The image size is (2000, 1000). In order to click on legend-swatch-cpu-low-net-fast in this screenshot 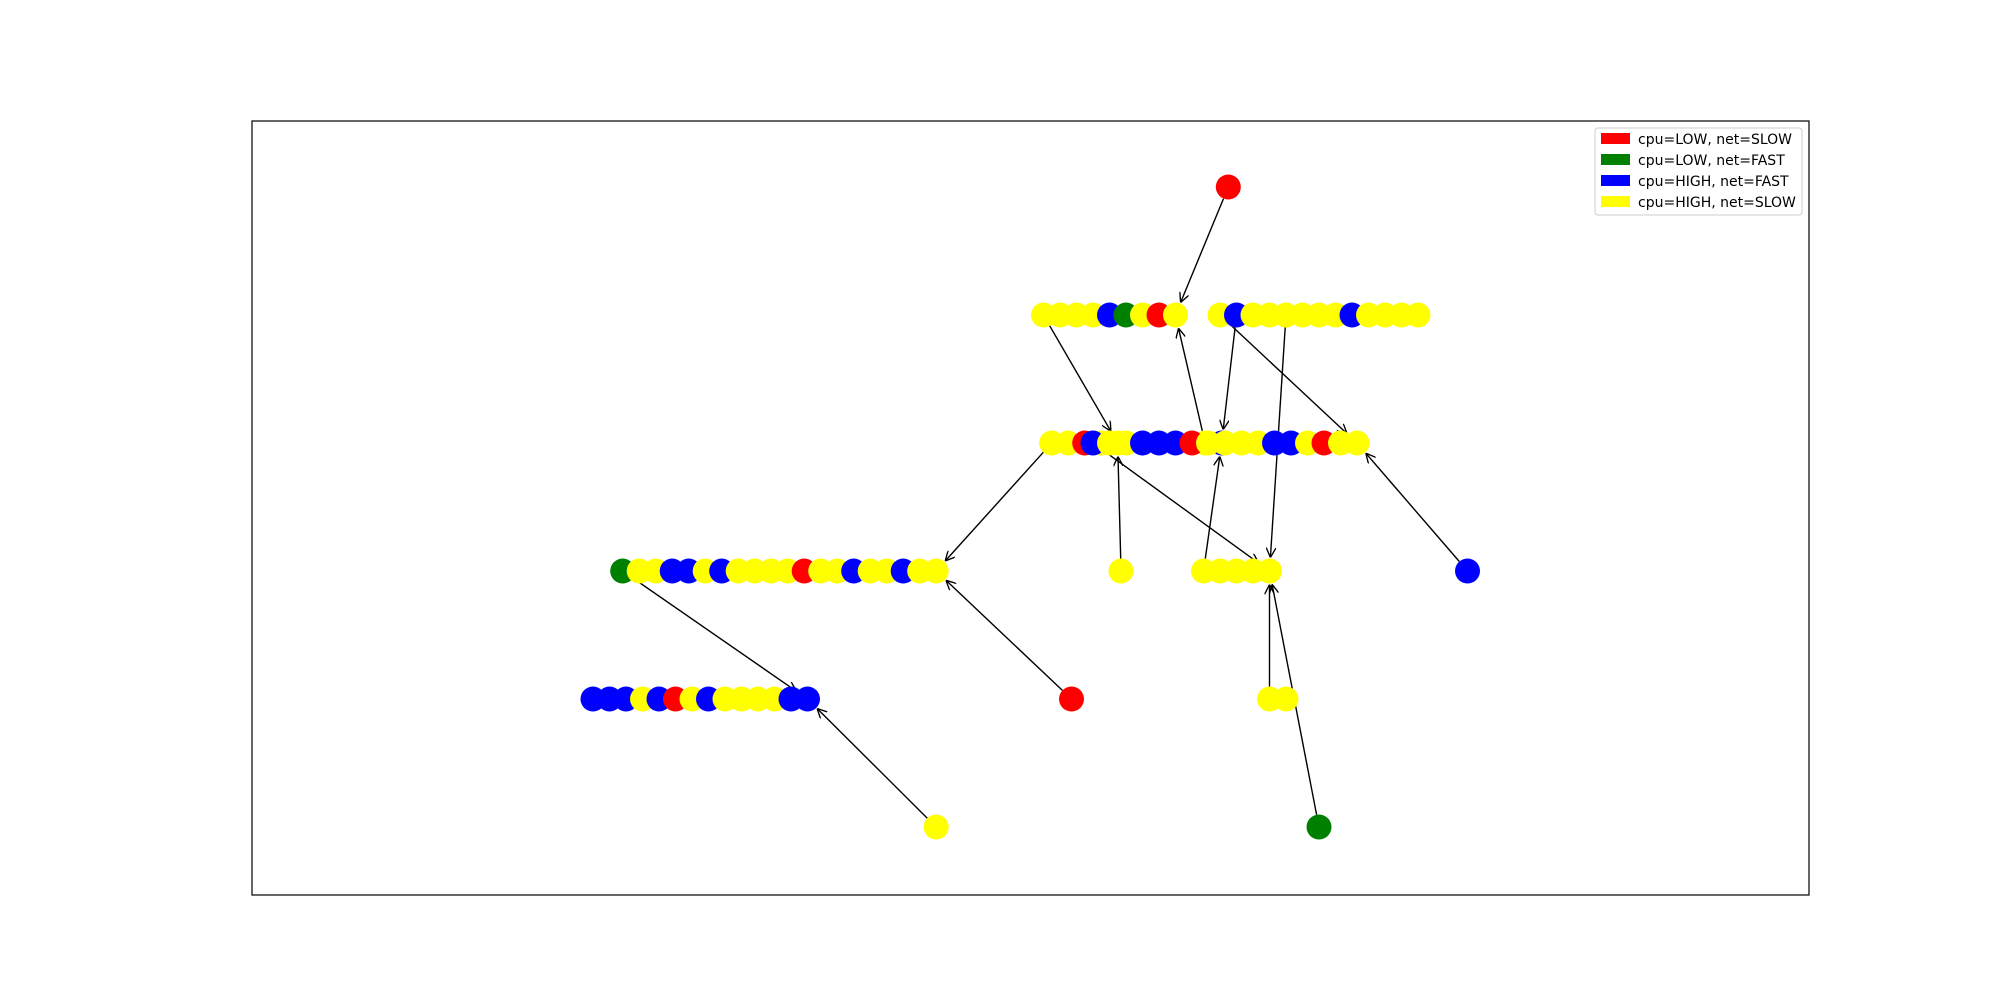, I will do `click(1615, 159)`.